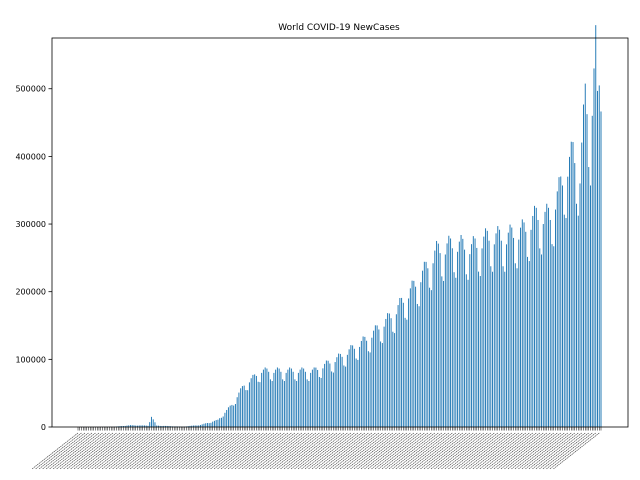 Image resolution: width=640 pixels, height=480 pixels. What do you see at coordinates (30, 156) in the screenshot?
I see `y-tick-label: 400000` at bounding box center [30, 156].